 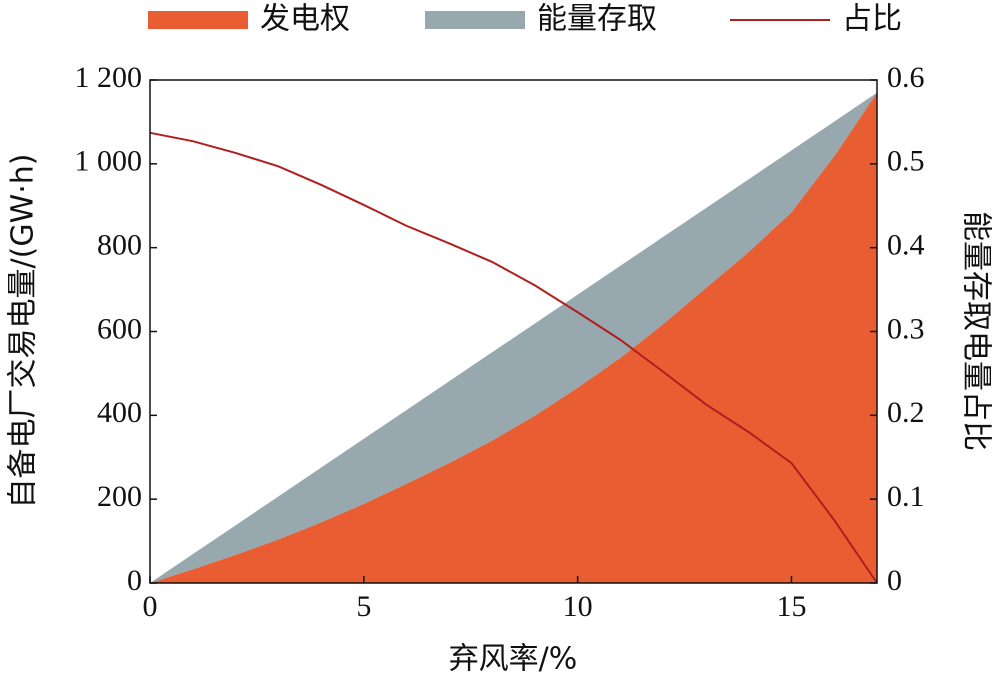 What do you see at coordinates (119, 245) in the screenshot?
I see `y-tick-label: 800` at bounding box center [119, 245].